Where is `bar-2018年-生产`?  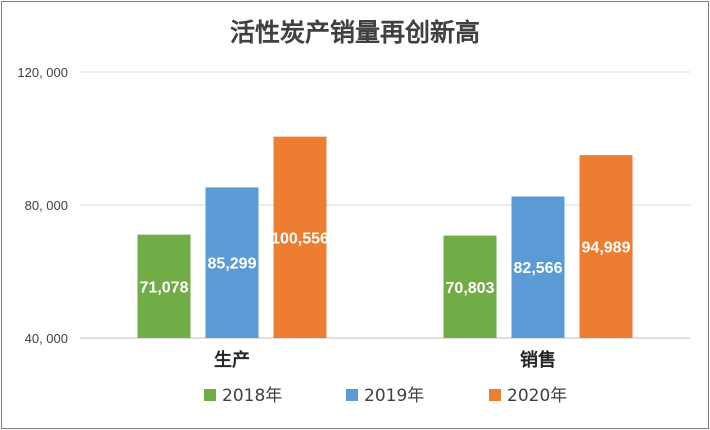
bar-2018年-生产 is located at coordinates (164, 286).